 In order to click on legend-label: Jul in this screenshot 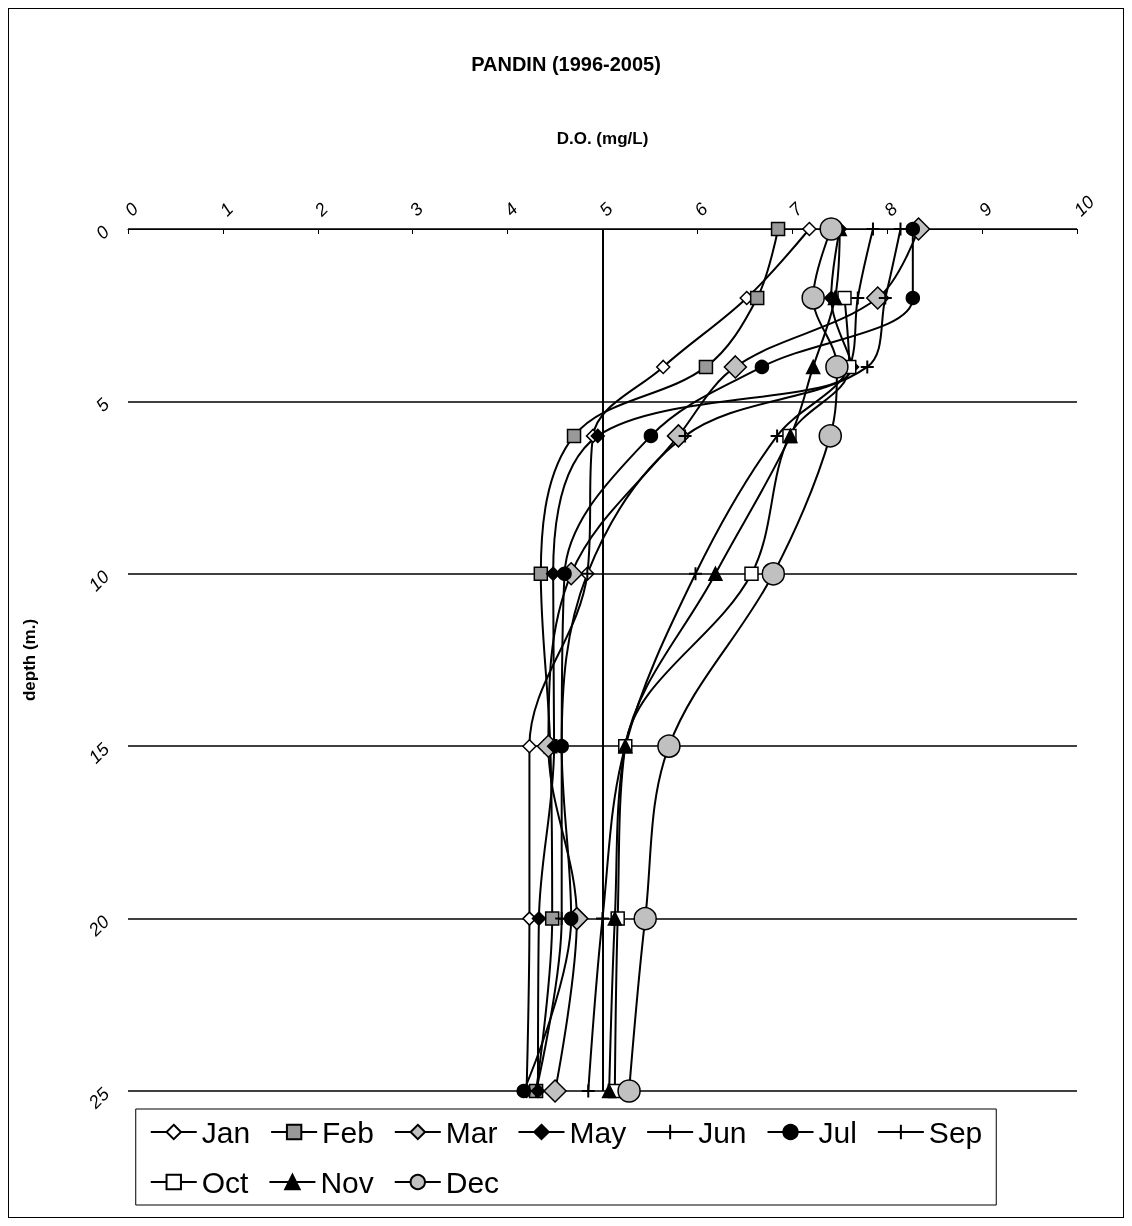, I will do `click(837, 1132)`.